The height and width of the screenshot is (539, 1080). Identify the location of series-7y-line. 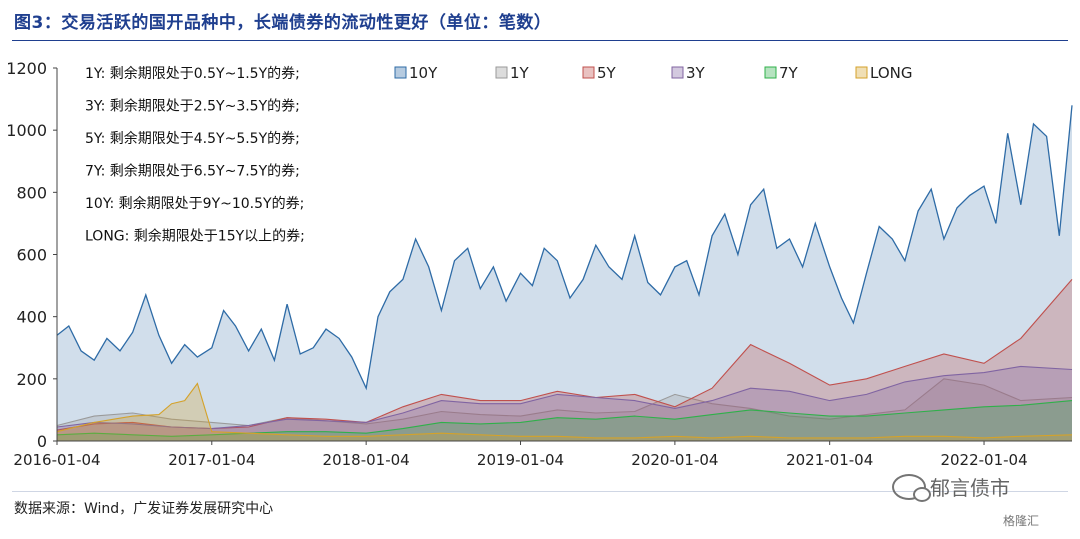
(564, 418).